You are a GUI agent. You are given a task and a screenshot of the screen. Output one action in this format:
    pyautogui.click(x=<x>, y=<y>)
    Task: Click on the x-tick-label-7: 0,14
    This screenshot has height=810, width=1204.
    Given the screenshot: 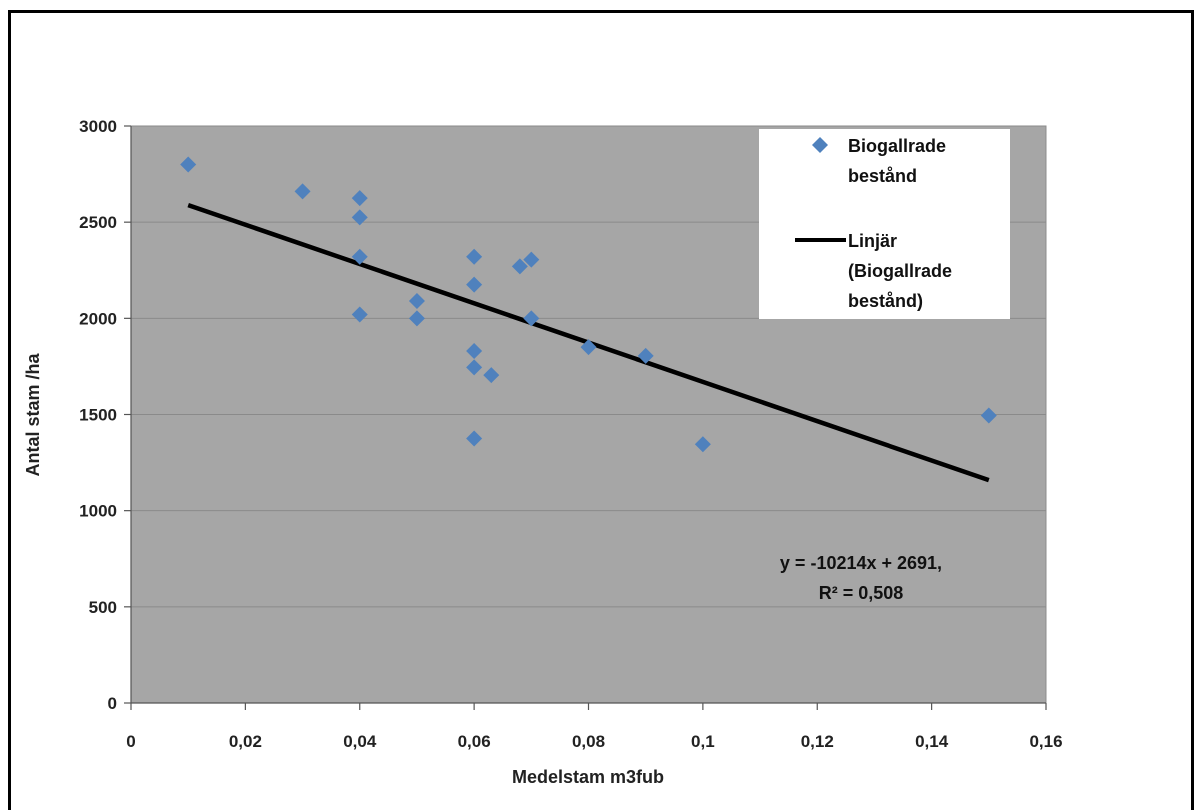 What is the action you would take?
    pyautogui.click(x=932, y=741)
    